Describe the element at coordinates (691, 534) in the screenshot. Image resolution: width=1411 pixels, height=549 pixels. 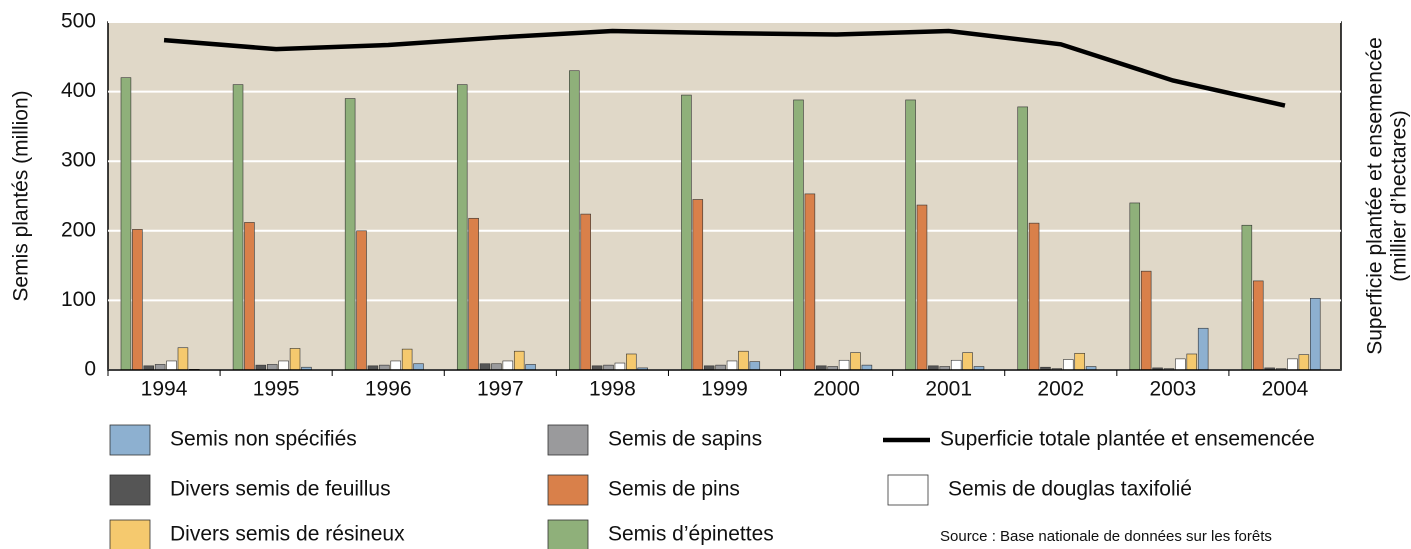
I see `legend-label: Semis d’épinettes` at that location.